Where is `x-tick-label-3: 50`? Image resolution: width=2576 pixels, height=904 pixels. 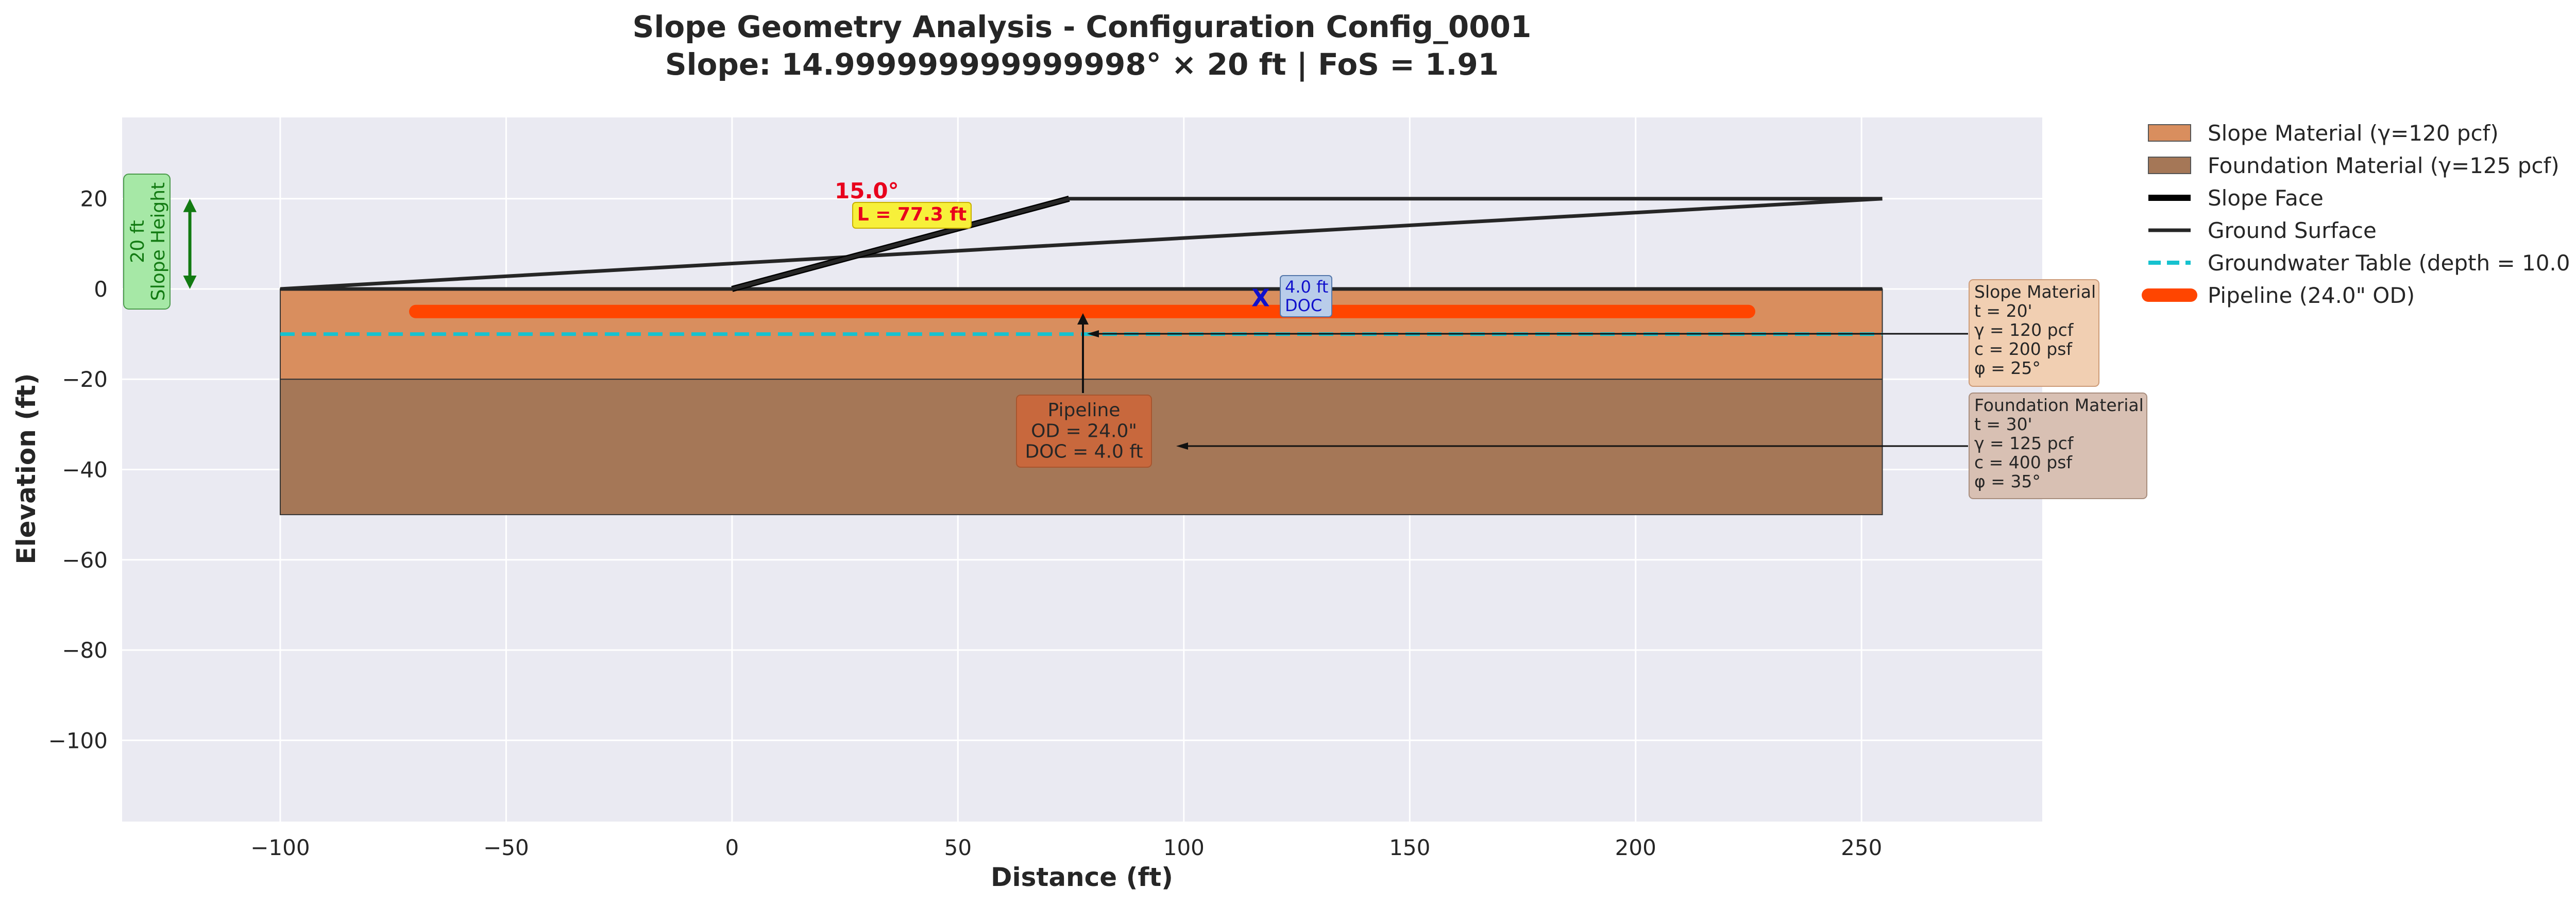 x-tick-label-3: 50 is located at coordinates (958, 847).